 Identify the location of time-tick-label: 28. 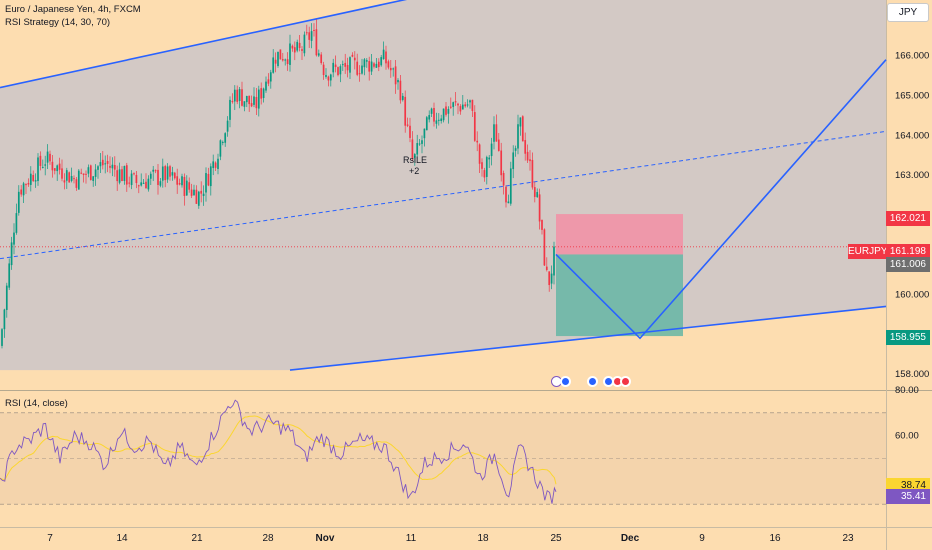
(268, 538).